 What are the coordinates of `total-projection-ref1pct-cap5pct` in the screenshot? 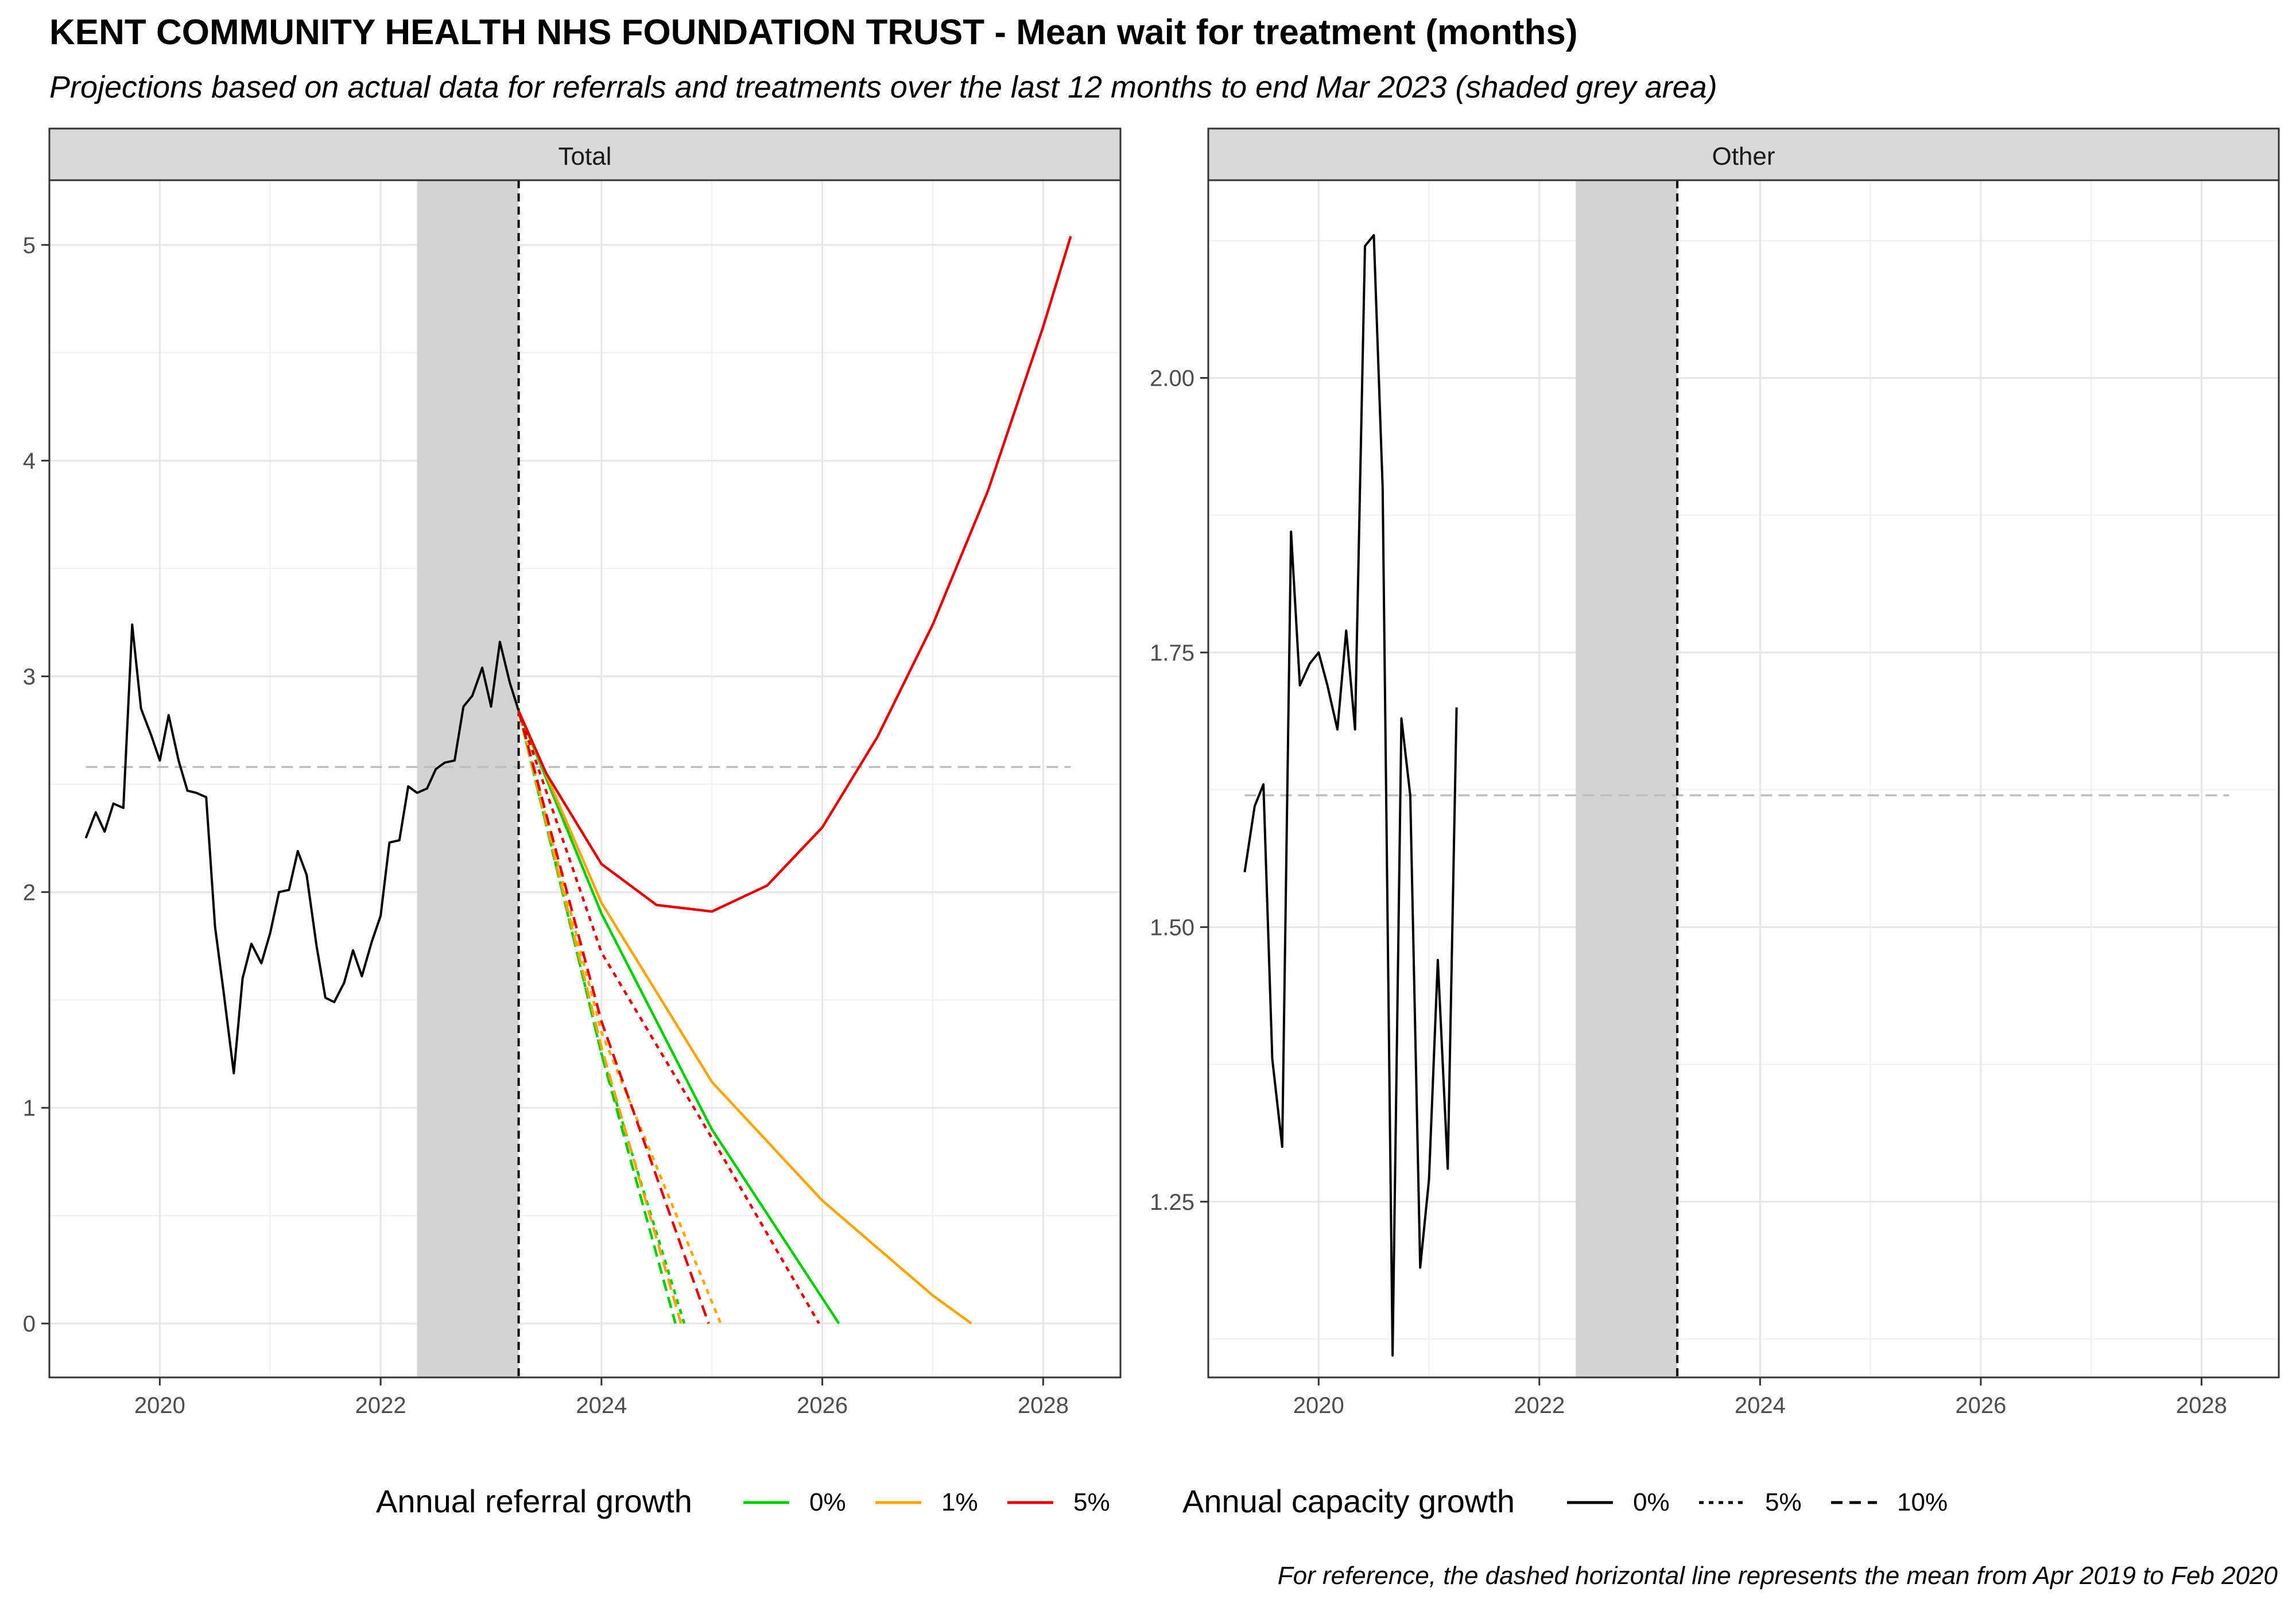 It's located at (619, 1017).